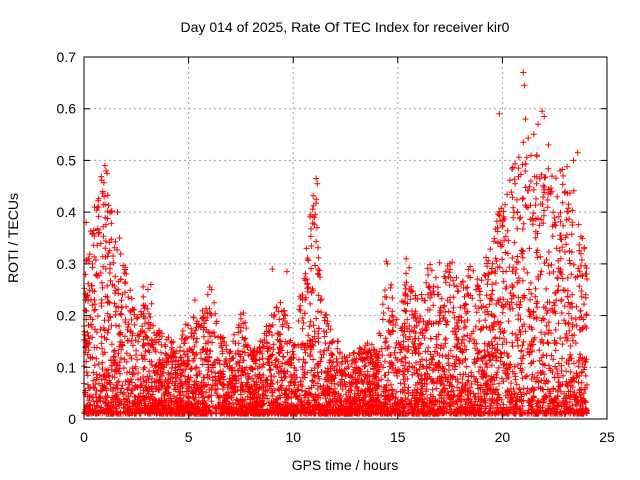  I want to click on y-tick-label: 0.6, so click(67, 109).